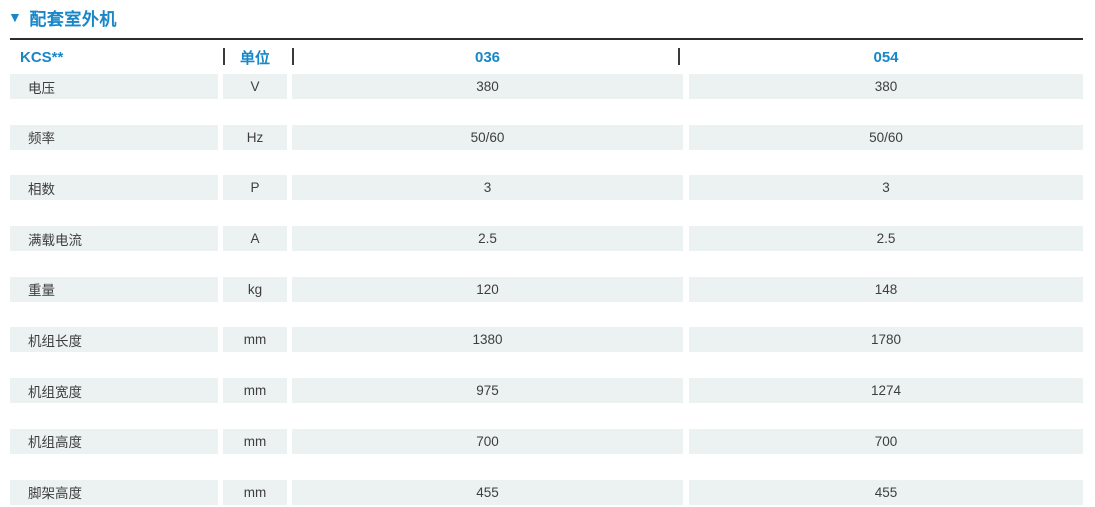  Describe the element at coordinates (886, 340) in the screenshot. I see `row-value-054: 1780` at that location.